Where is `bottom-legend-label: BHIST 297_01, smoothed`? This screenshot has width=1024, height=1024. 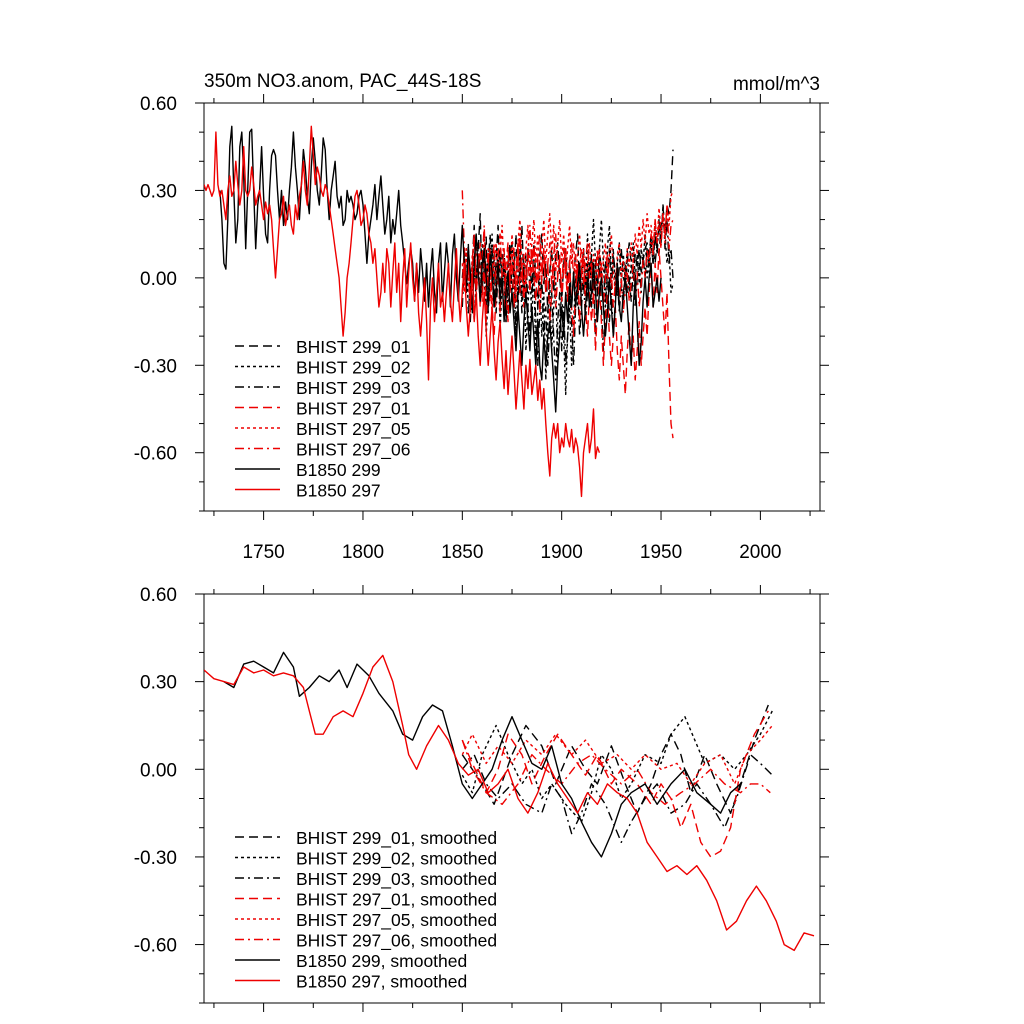 bottom-legend-label: BHIST 297_01, smoothed is located at coordinates (396, 900).